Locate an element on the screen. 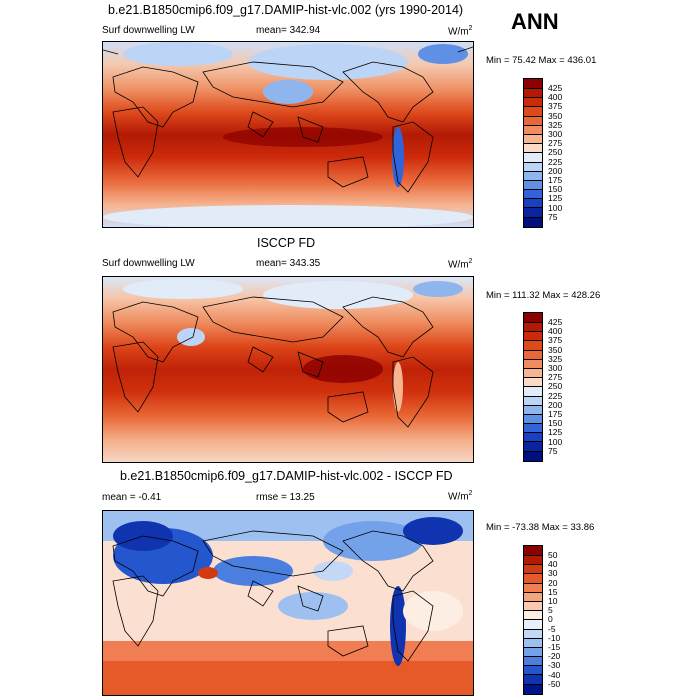 Image resolution: width=700 pixels, height=700 pixels. panel3-mean: mean = -0.41 is located at coordinates (132, 497).